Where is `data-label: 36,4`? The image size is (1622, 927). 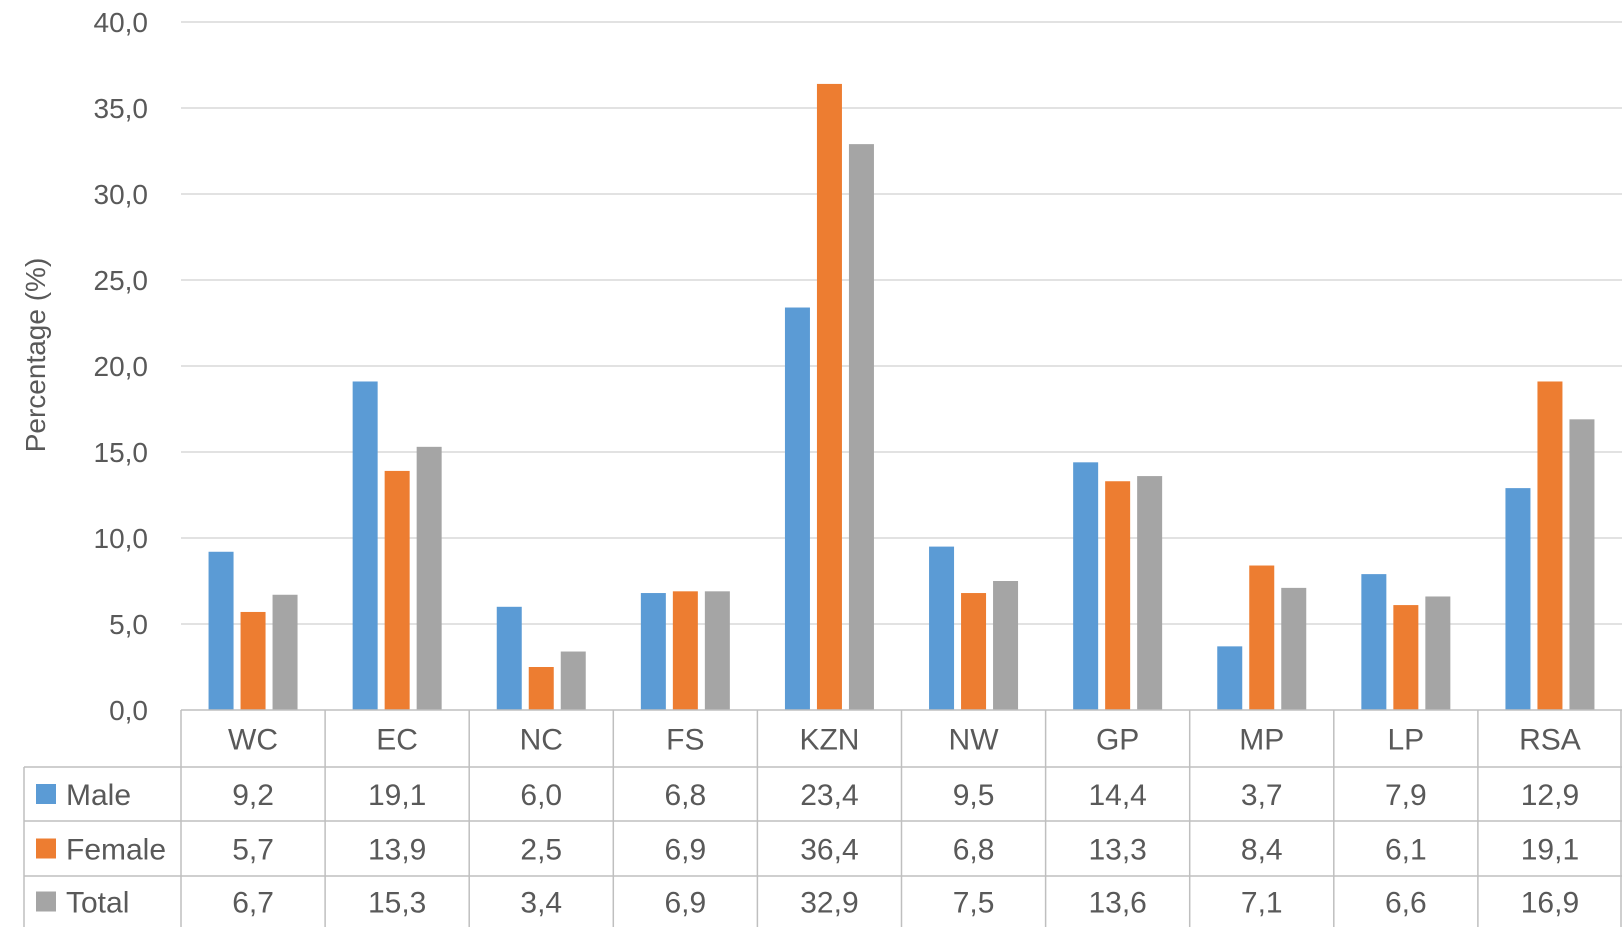 data-label: 36,4 is located at coordinates (829, 850).